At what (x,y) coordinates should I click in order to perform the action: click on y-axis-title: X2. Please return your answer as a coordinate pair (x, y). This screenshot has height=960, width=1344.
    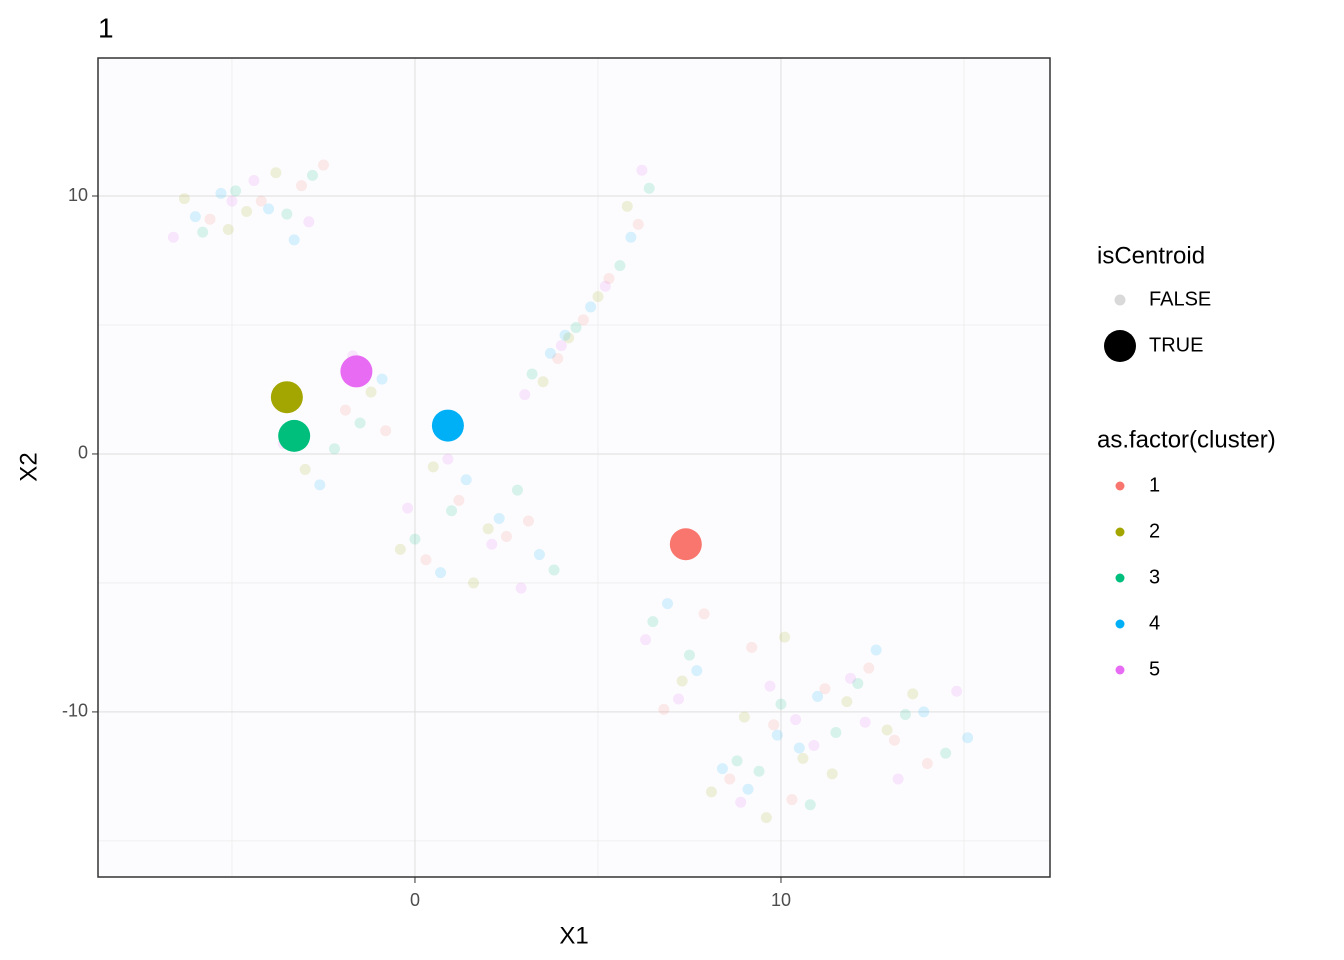
    Looking at the image, I should click on (28, 466).